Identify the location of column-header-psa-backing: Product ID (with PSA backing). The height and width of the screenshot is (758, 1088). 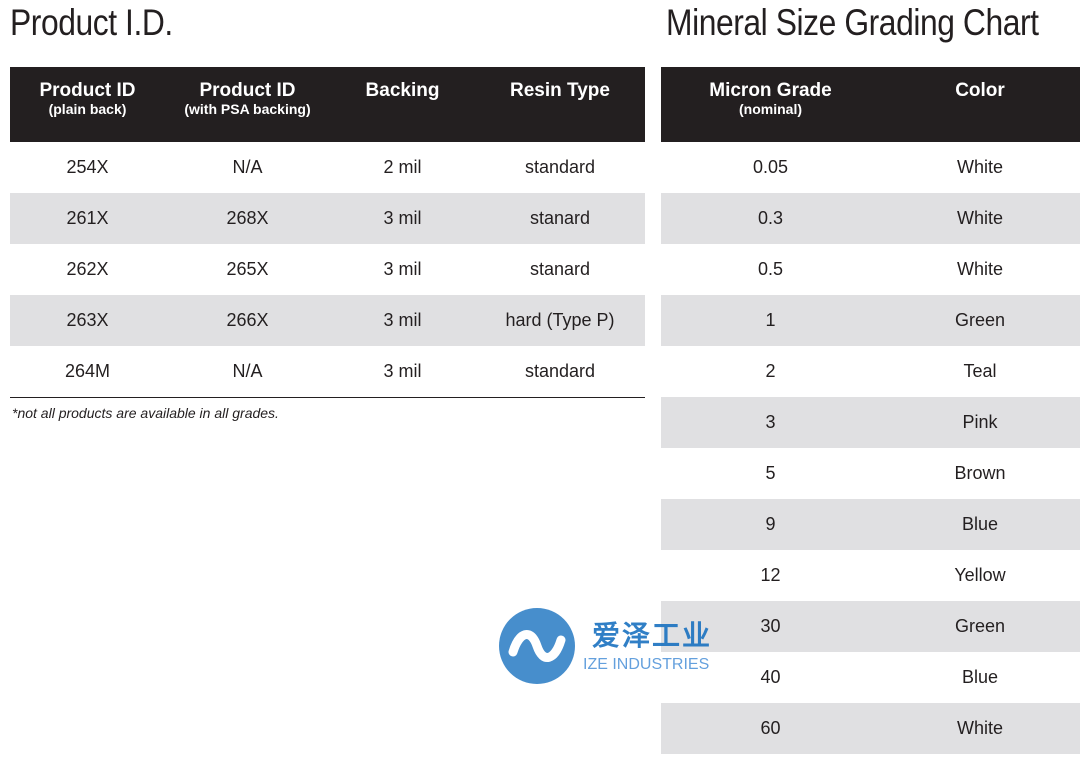
(247, 104).